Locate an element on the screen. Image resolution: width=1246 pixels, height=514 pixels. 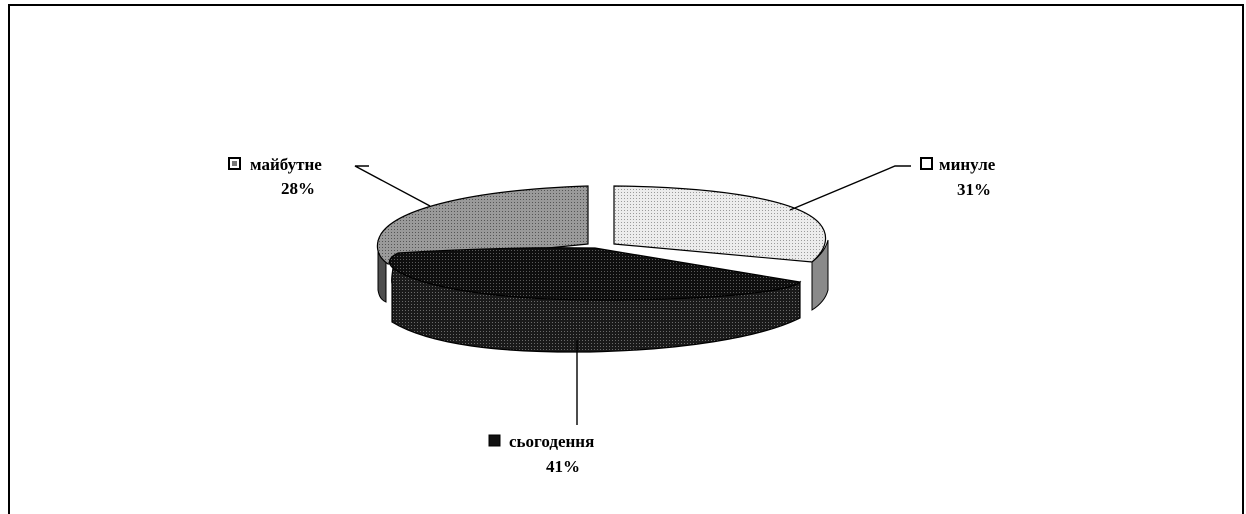
slice-mynule is located at coordinates (721, 248).